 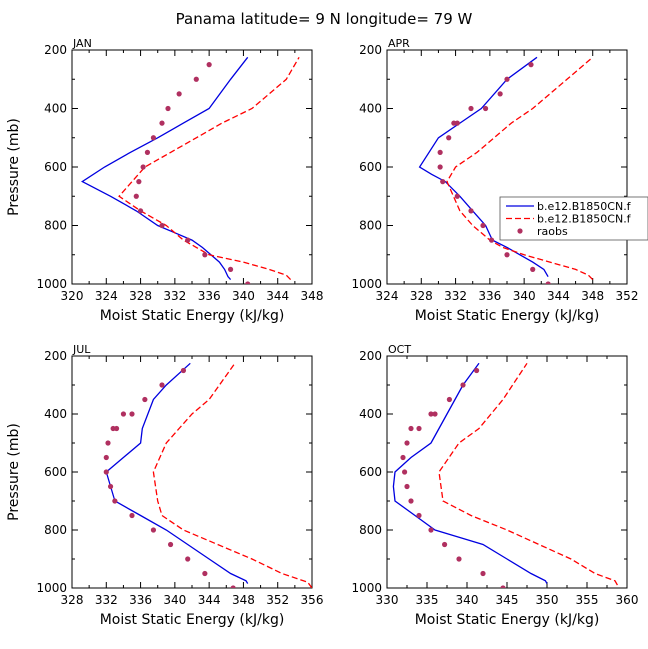 I want to click on x-tick-label: 320, so click(x=72, y=296).